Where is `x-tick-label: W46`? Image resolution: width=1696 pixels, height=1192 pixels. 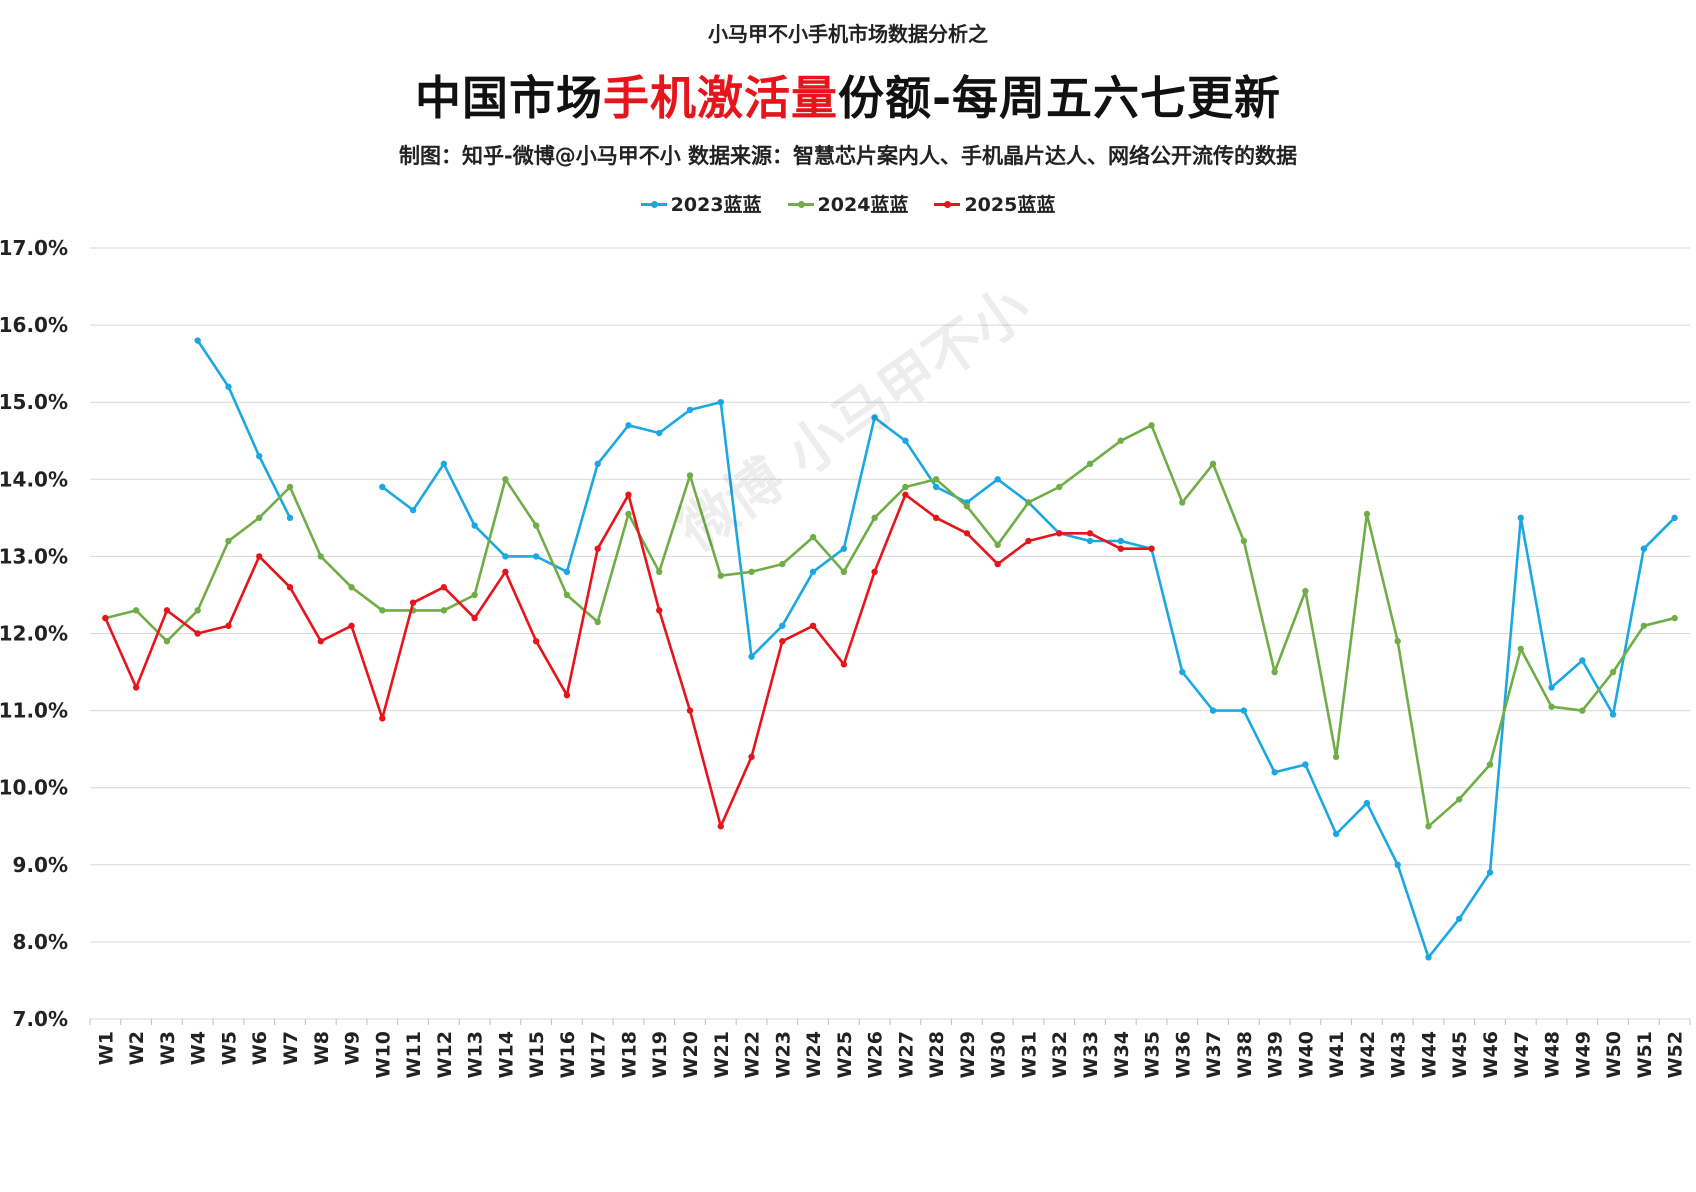 x-tick-label: W46 is located at coordinates (1491, 1054).